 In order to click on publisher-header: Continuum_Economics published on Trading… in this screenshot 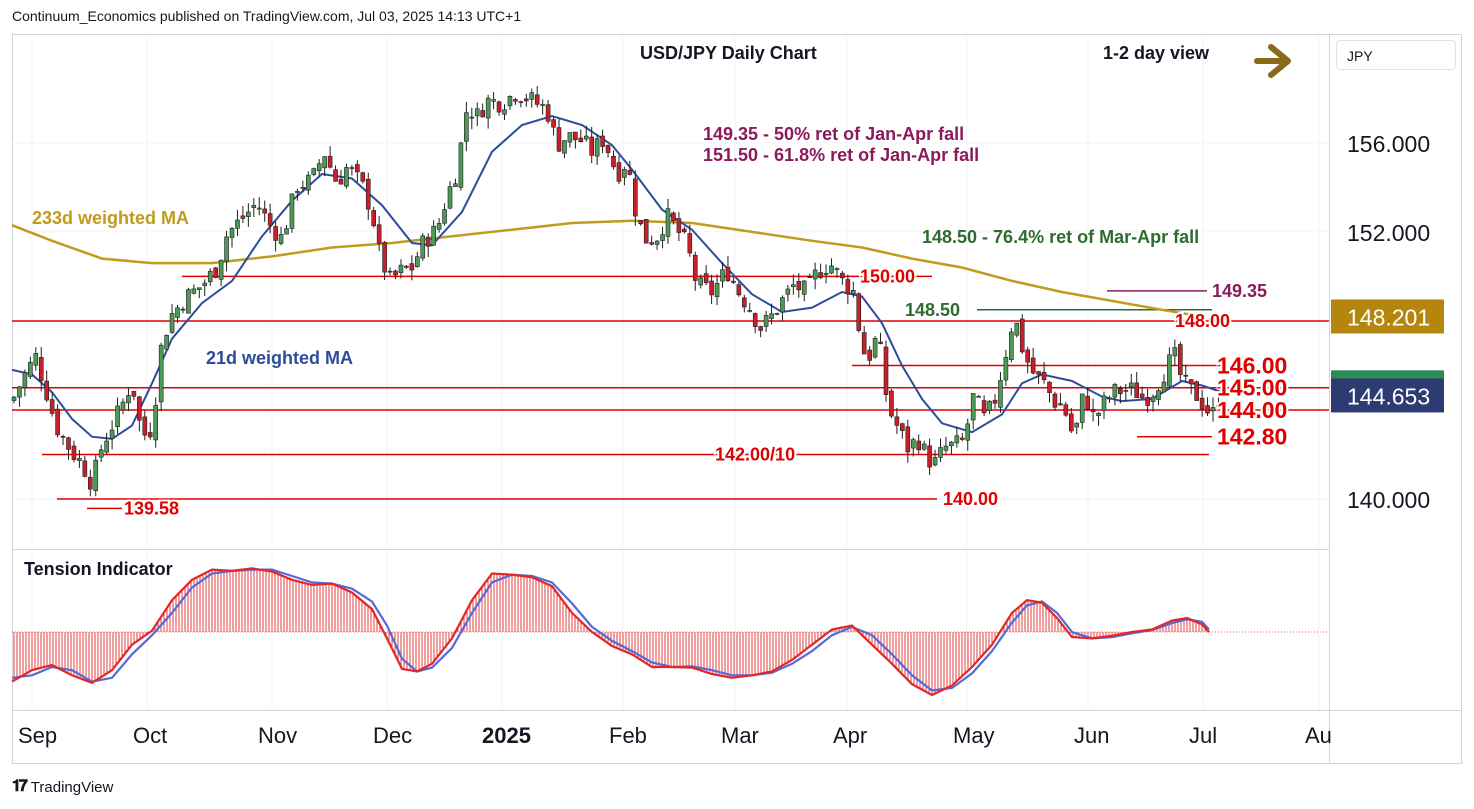, I will do `click(267, 16)`.